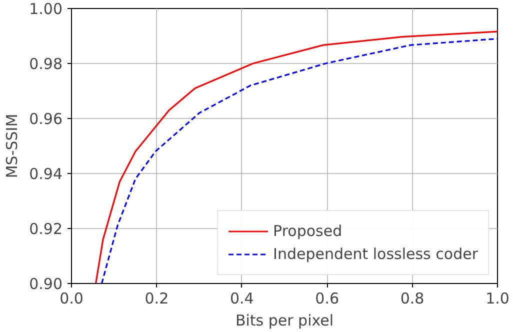  I want to click on x-tick-label: 0.4, so click(242, 299).